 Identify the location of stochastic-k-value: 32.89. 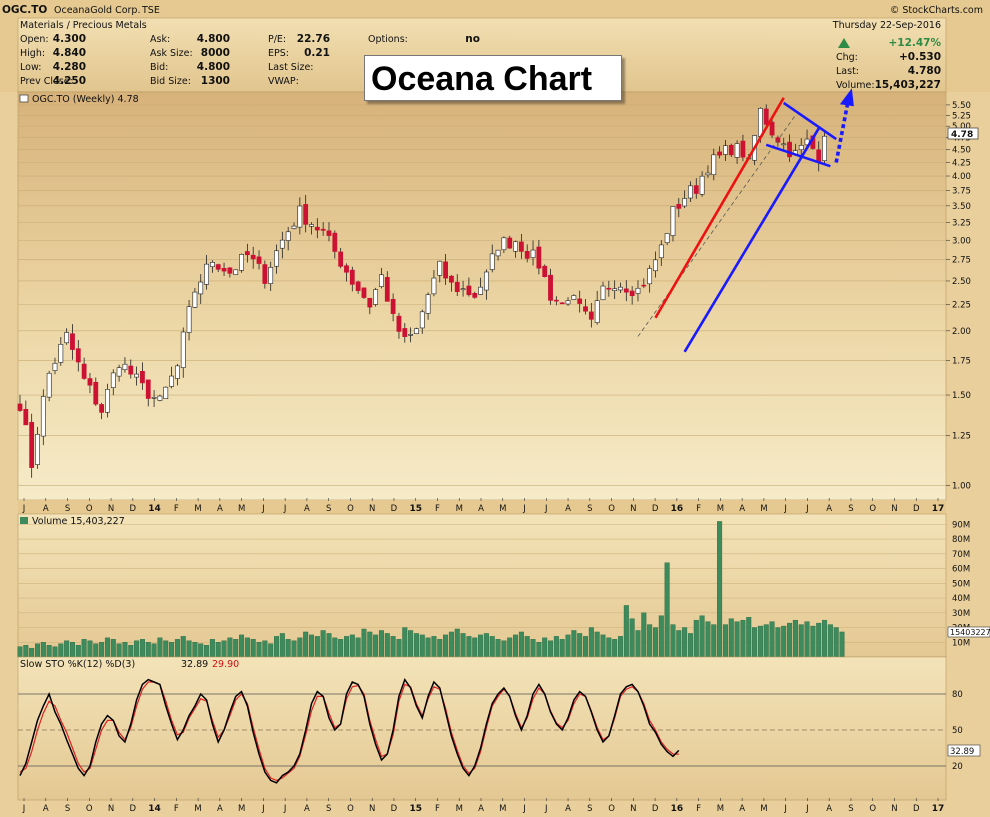
(194, 664).